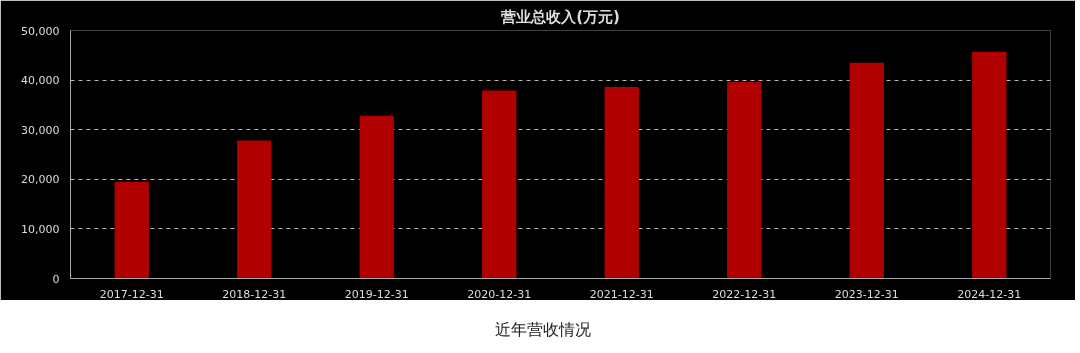  Describe the element at coordinates (40, 31) in the screenshot. I see `y-tick-label: 50,000` at that location.